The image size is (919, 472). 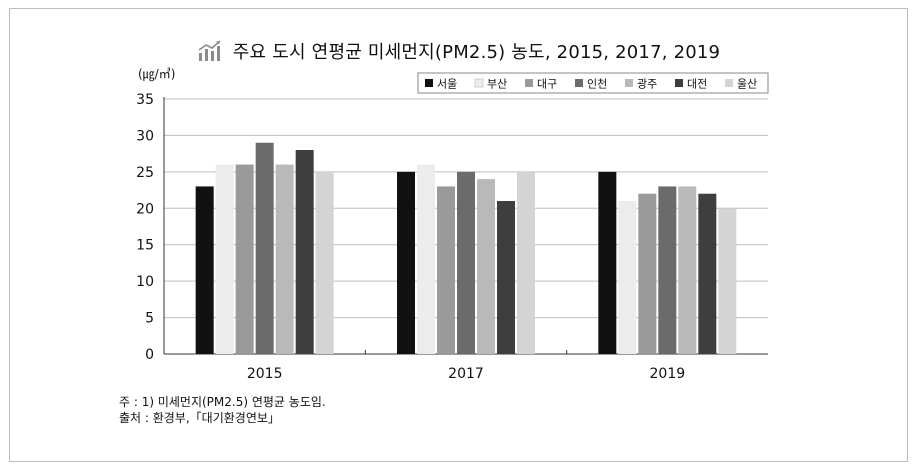 What do you see at coordinates (222, 402) in the screenshot?
I see `footnote: 주 : 1) 미세먼지(PM2.5) 연평균 농도임.` at bounding box center [222, 402].